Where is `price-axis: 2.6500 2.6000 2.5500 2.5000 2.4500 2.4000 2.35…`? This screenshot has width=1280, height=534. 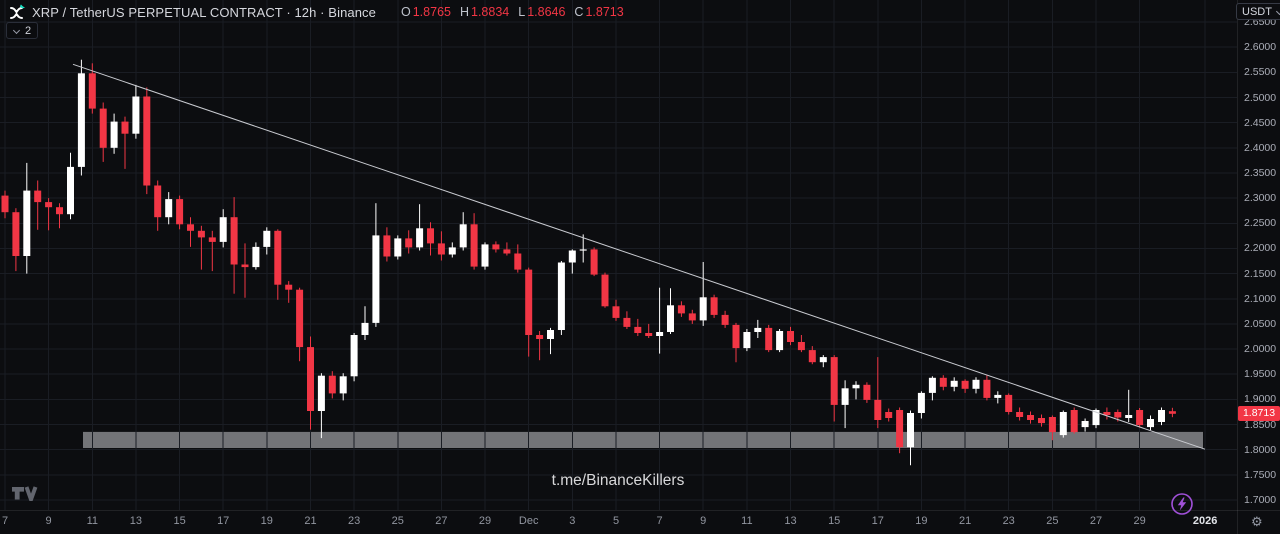
price-axis: 2.6500 2.6000 2.5500 2.5000 2.4500 2.4000 2.35… is located at coordinates (1259, 255).